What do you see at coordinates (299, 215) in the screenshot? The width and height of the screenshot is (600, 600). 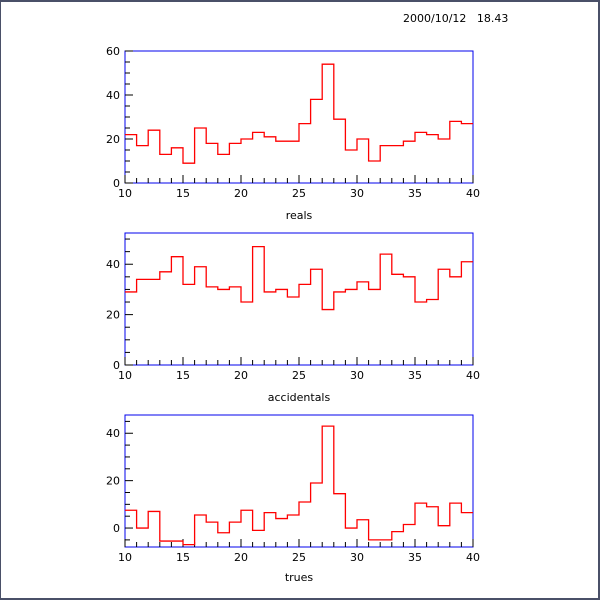 I see `x-axis-title: reals` at bounding box center [299, 215].